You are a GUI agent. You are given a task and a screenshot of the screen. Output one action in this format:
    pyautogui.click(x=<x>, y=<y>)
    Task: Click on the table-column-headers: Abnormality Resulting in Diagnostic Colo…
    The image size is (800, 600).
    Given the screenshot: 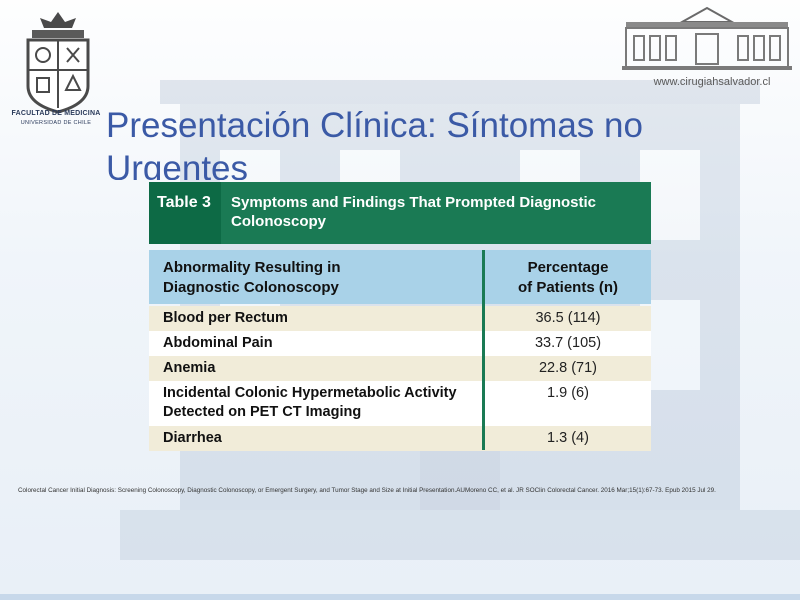 What is the action you would take?
    pyautogui.click(x=400, y=277)
    